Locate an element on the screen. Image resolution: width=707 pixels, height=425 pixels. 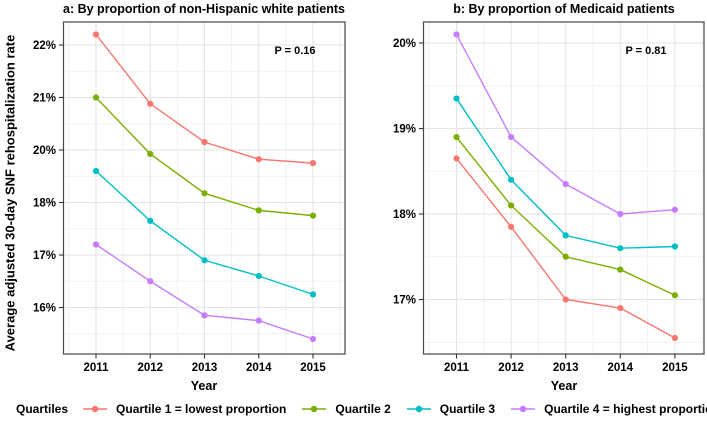
legend-item-label: Quartile 2 is located at coordinates (363, 409).